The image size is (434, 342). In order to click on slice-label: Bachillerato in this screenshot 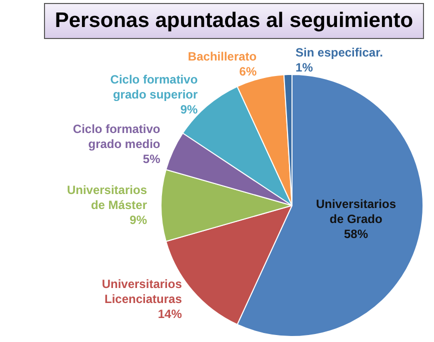, I will do `click(222, 57)`.